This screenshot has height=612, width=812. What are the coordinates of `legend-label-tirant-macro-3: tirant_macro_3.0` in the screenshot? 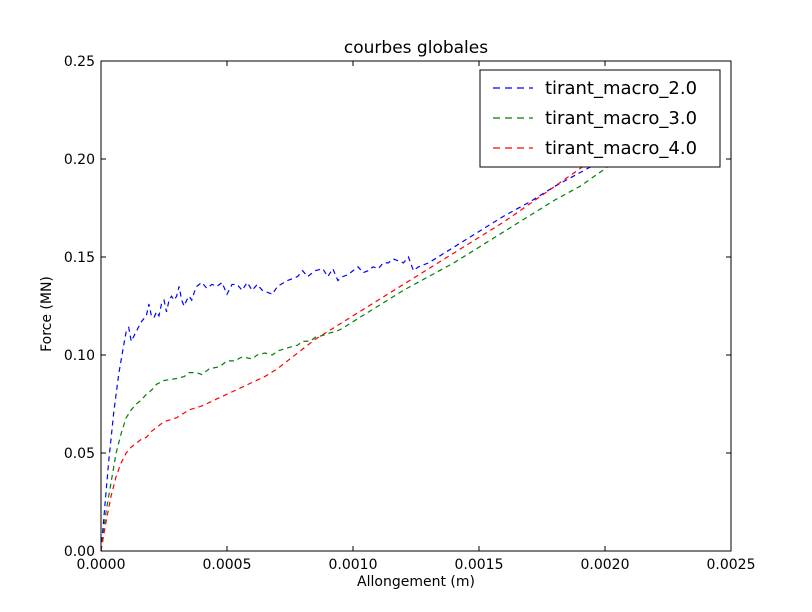 It's located at (621, 118).